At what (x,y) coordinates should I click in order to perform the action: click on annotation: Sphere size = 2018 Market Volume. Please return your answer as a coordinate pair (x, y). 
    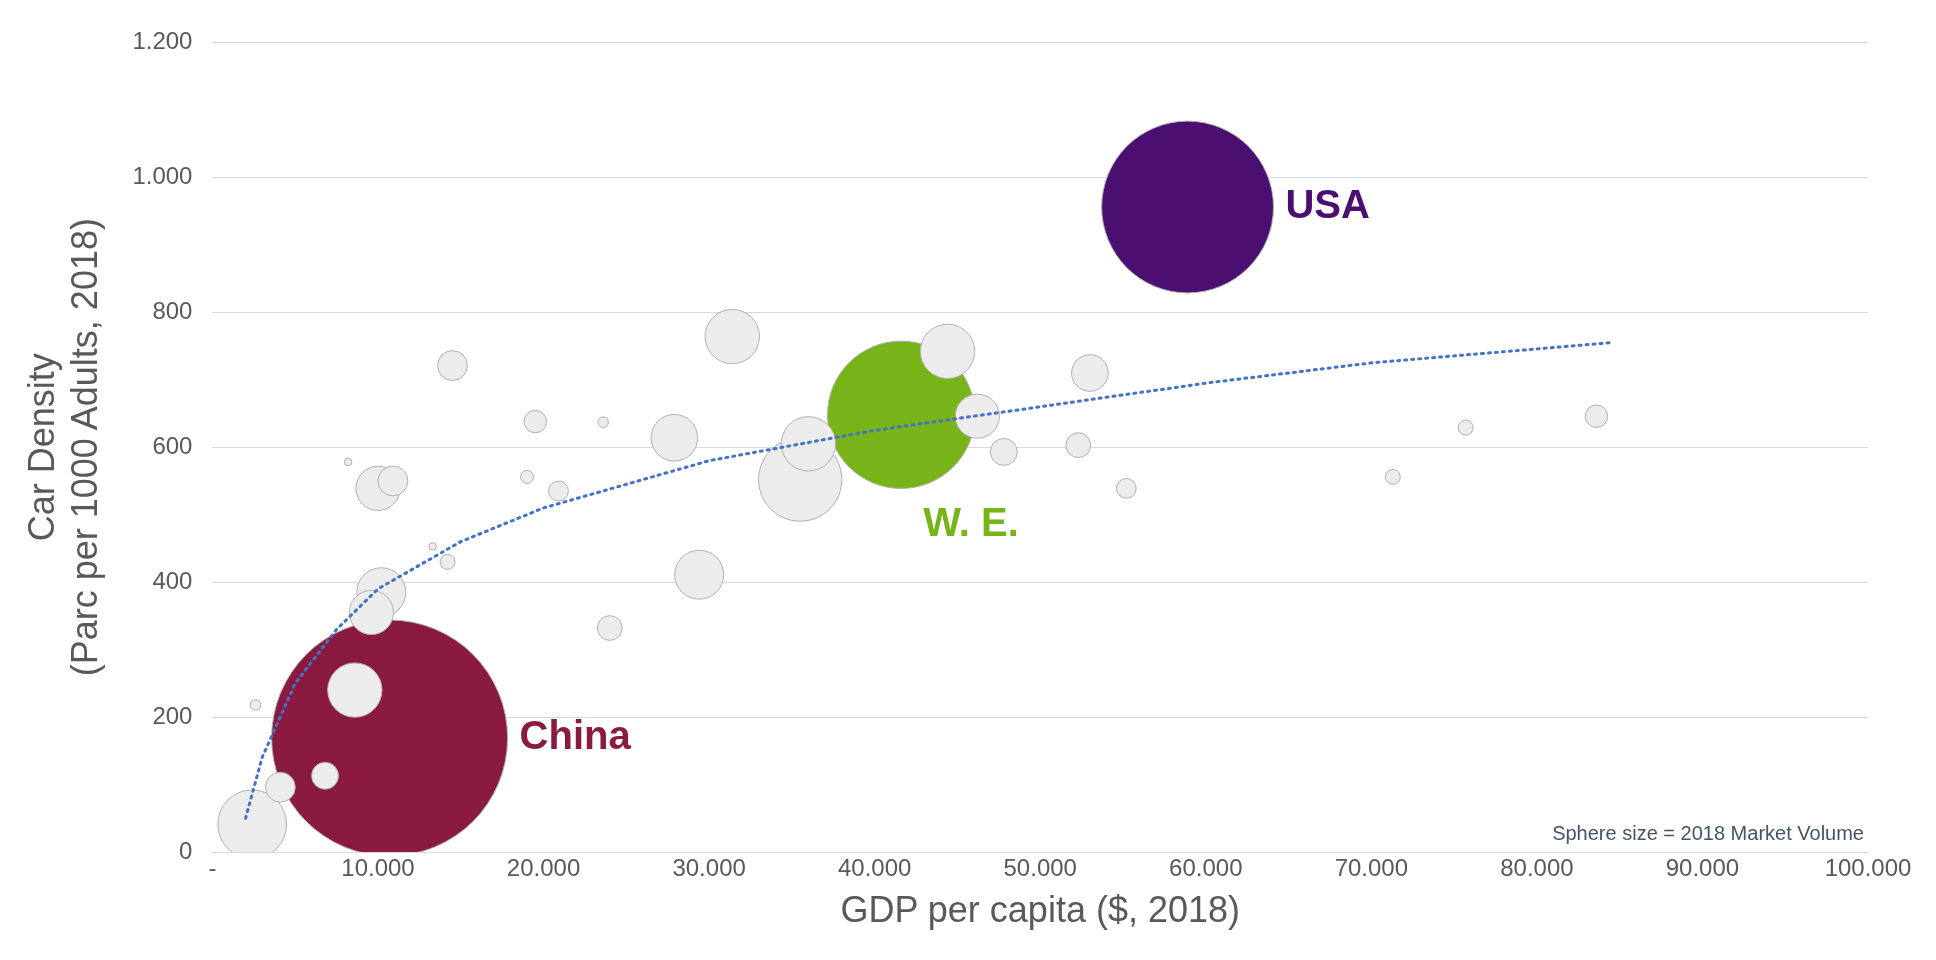
    Looking at the image, I should click on (1708, 832).